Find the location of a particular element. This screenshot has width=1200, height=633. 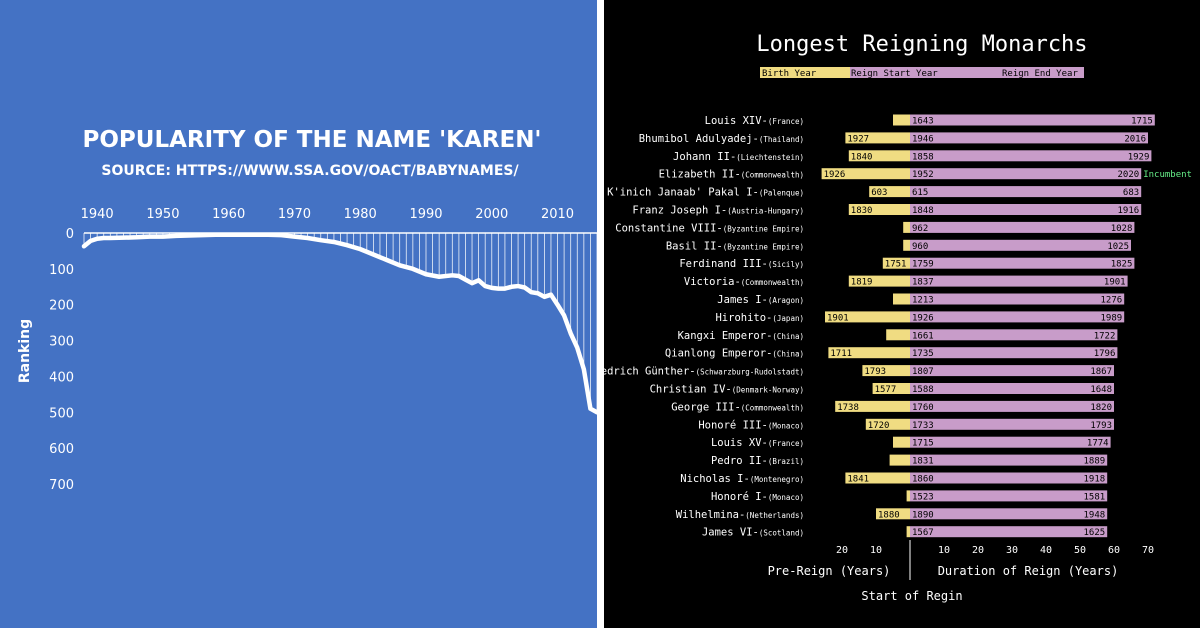

monarch-row: 1841 1860 1918 Nicholas I-(Montenegro) is located at coordinates (894, 478).